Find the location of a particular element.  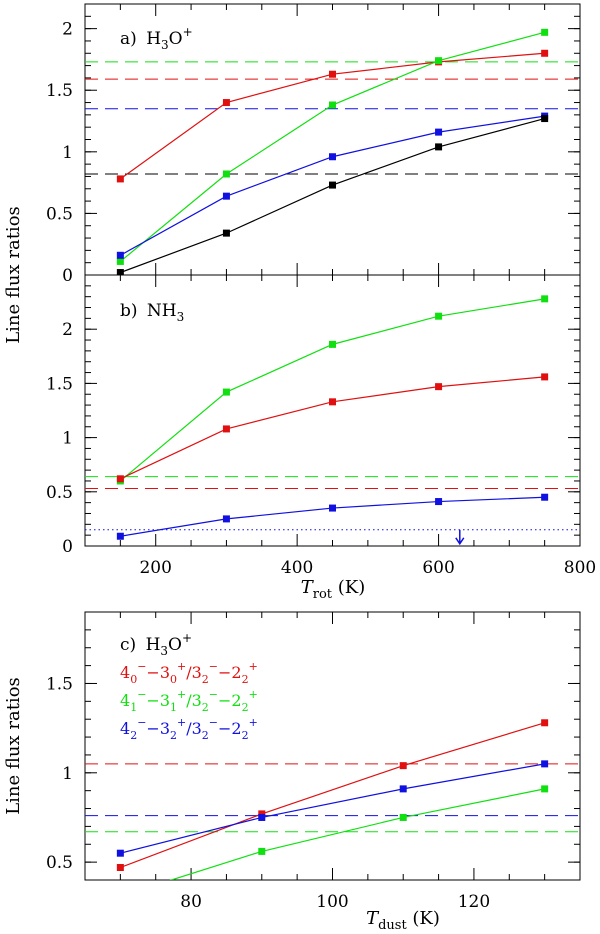

x-tick-label: 120 is located at coordinates (474, 902).